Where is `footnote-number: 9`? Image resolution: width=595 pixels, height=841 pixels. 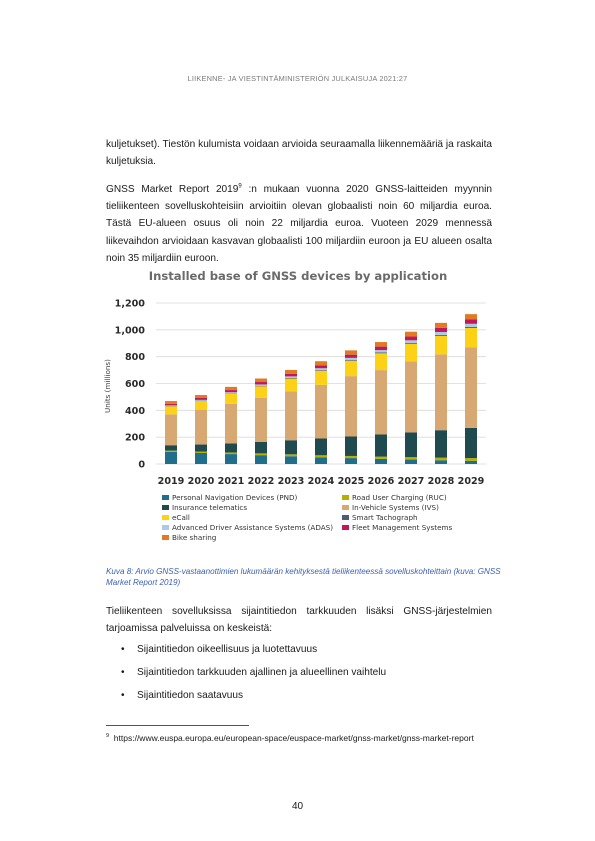 footnote-number: 9 is located at coordinates (108, 736).